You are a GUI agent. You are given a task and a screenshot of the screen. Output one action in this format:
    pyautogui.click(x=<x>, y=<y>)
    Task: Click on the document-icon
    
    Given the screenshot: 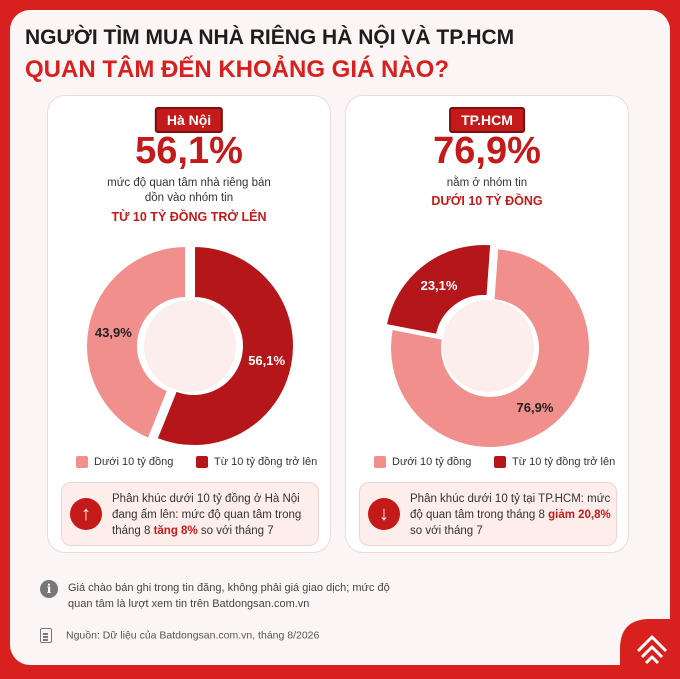 What is the action you would take?
    pyautogui.click(x=46, y=635)
    